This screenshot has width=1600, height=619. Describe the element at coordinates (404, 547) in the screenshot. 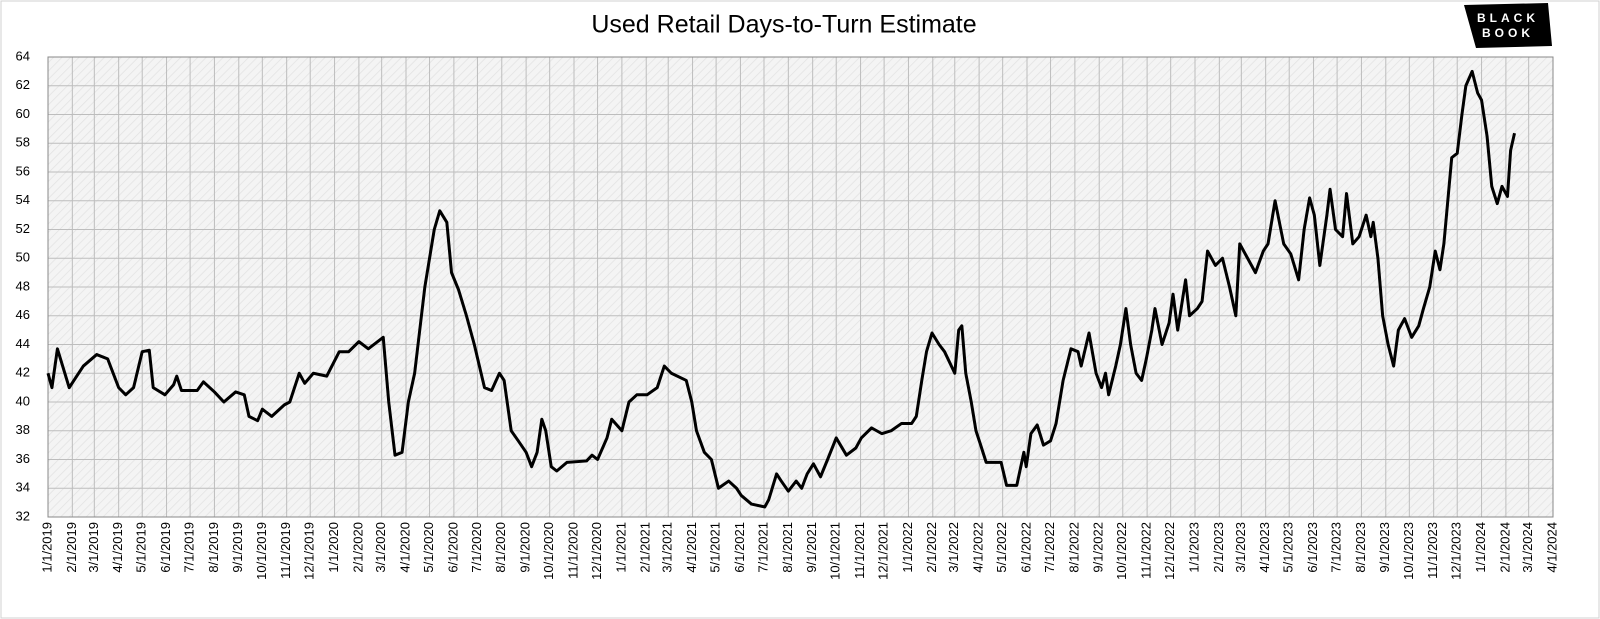

I see `x-tick-label: 4/1/2020` at that location.